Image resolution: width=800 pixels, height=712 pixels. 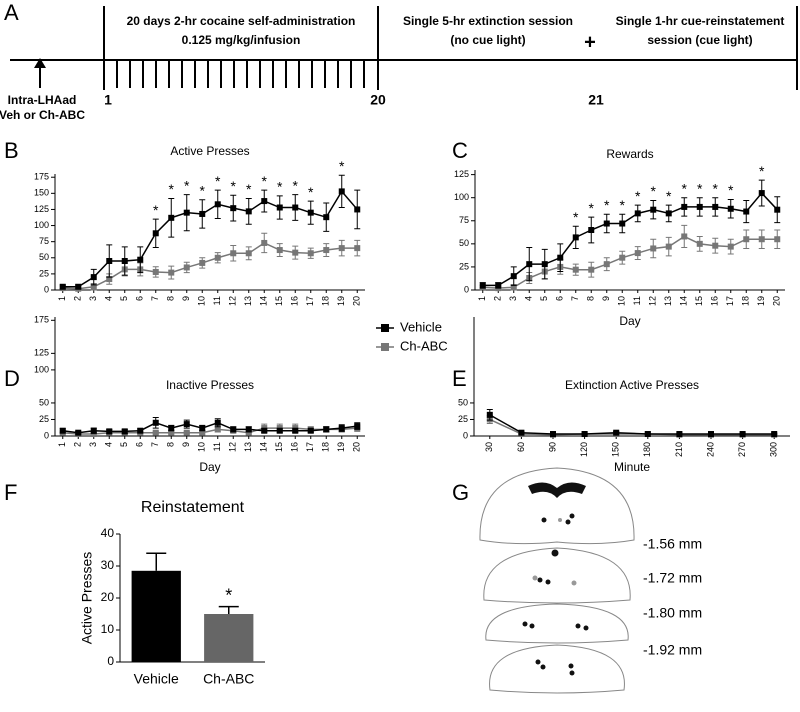 What do you see at coordinates (378, 100) in the screenshot?
I see `day-label: 20` at bounding box center [378, 100].